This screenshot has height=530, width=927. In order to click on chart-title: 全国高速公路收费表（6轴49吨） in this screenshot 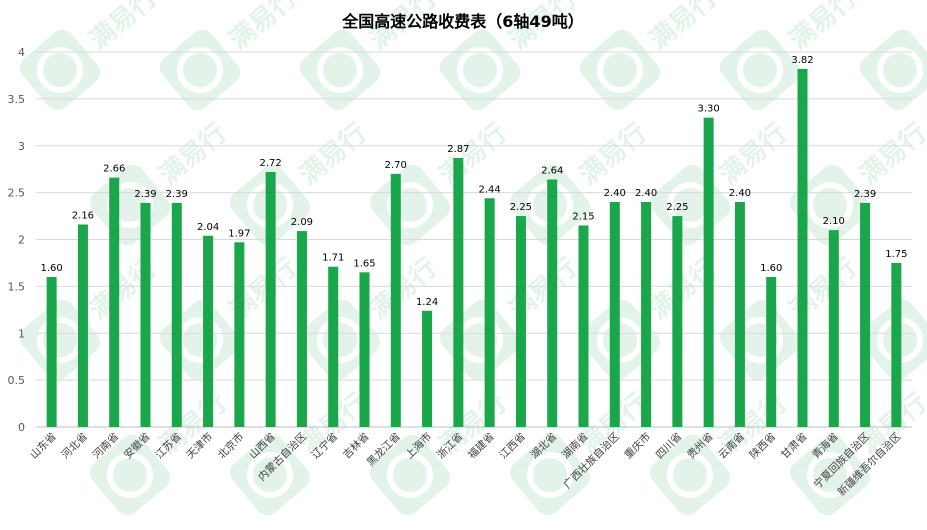, I will do `click(462, 21)`.